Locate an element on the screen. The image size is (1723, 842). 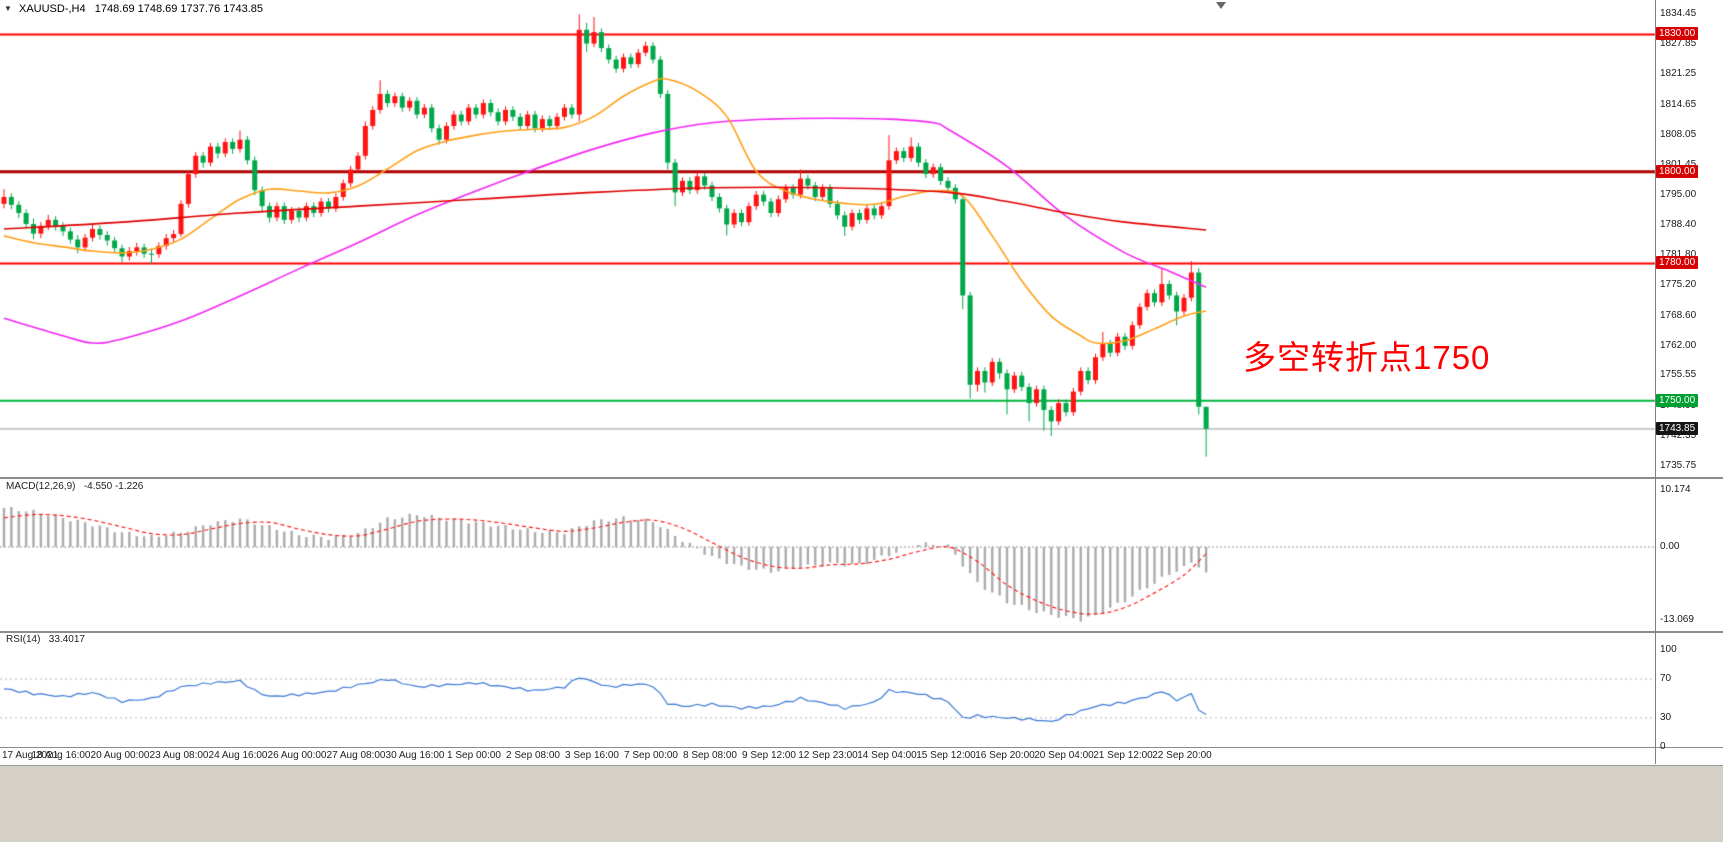
hline-price-badge: 1800.00 is located at coordinates (1677, 171).